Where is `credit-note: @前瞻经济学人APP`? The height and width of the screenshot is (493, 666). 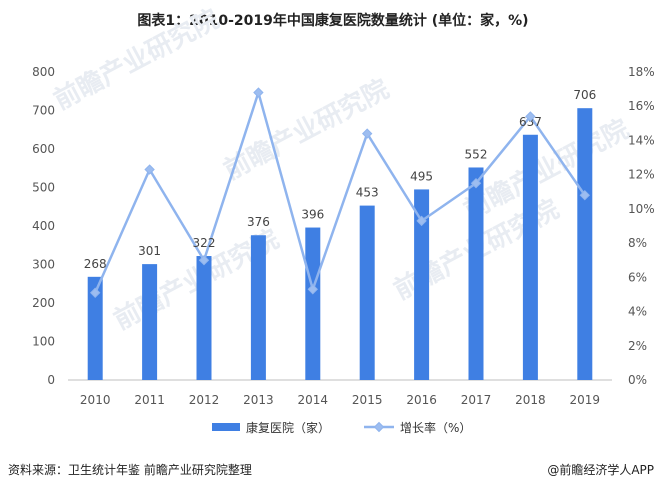
credit-note: @前瞻经济学人APP is located at coordinates (600, 470).